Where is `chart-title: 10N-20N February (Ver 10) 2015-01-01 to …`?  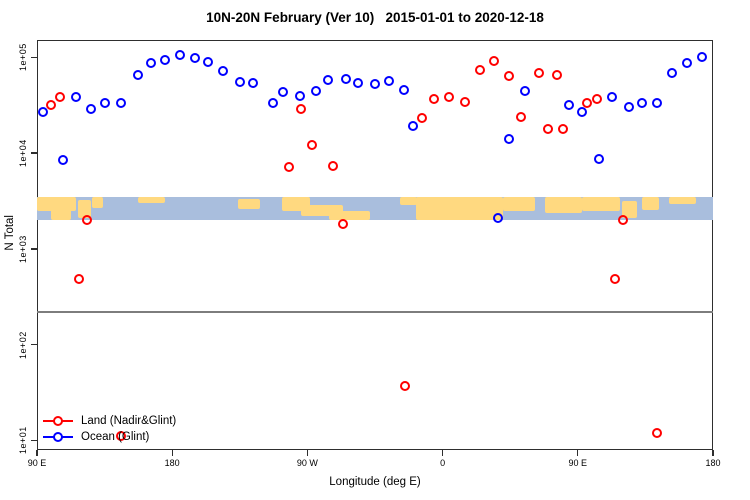 chart-title: 10N-20N February (Ver 10) 2015-01-01 to … is located at coordinates (375, 17).